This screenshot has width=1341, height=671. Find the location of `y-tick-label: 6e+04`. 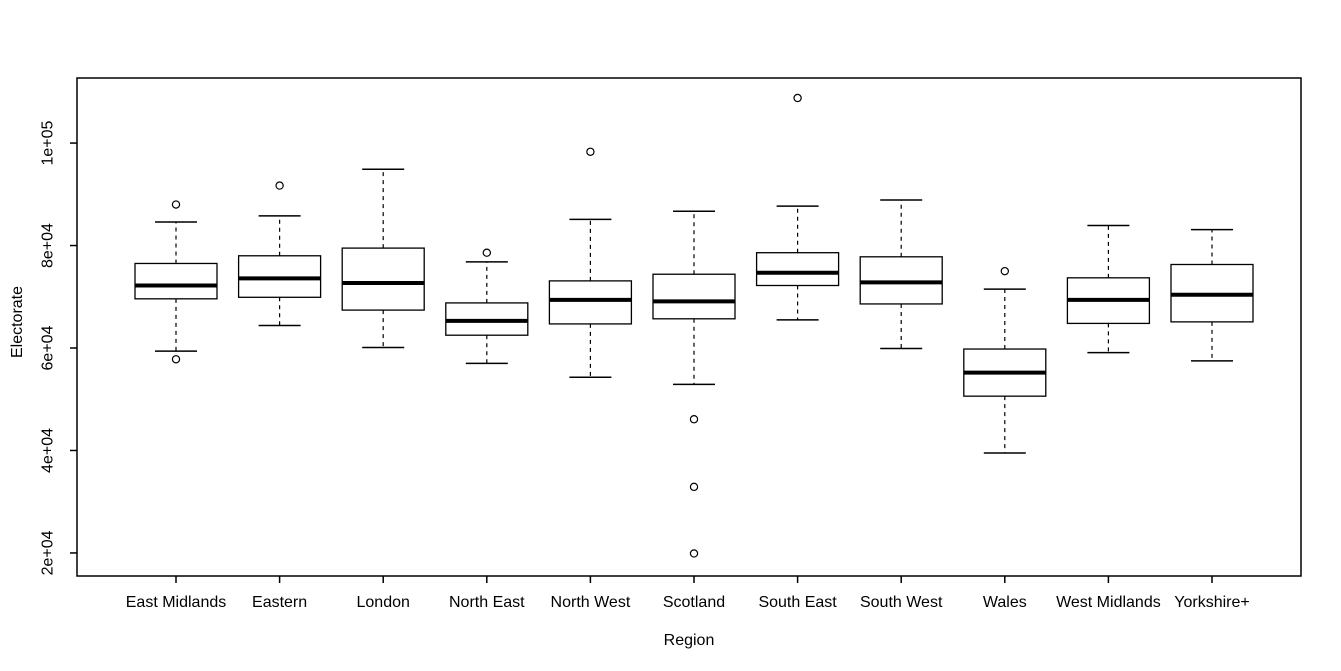

y-tick-label: 6e+04 is located at coordinates (48, 347).